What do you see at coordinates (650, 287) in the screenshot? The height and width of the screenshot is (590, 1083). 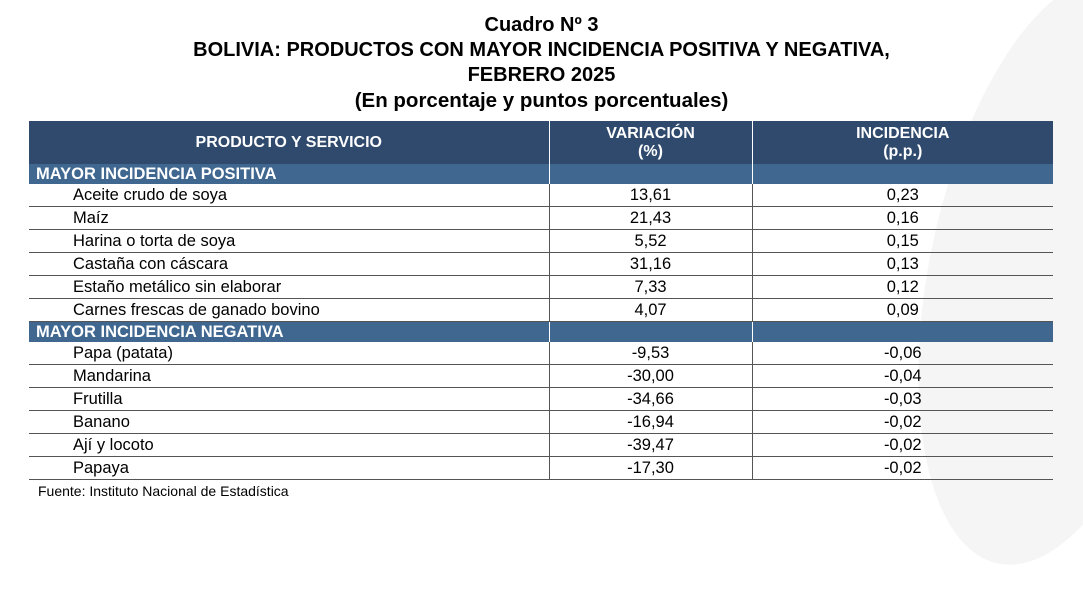 I see `variation-cell: 7,33` at bounding box center [650, 287].